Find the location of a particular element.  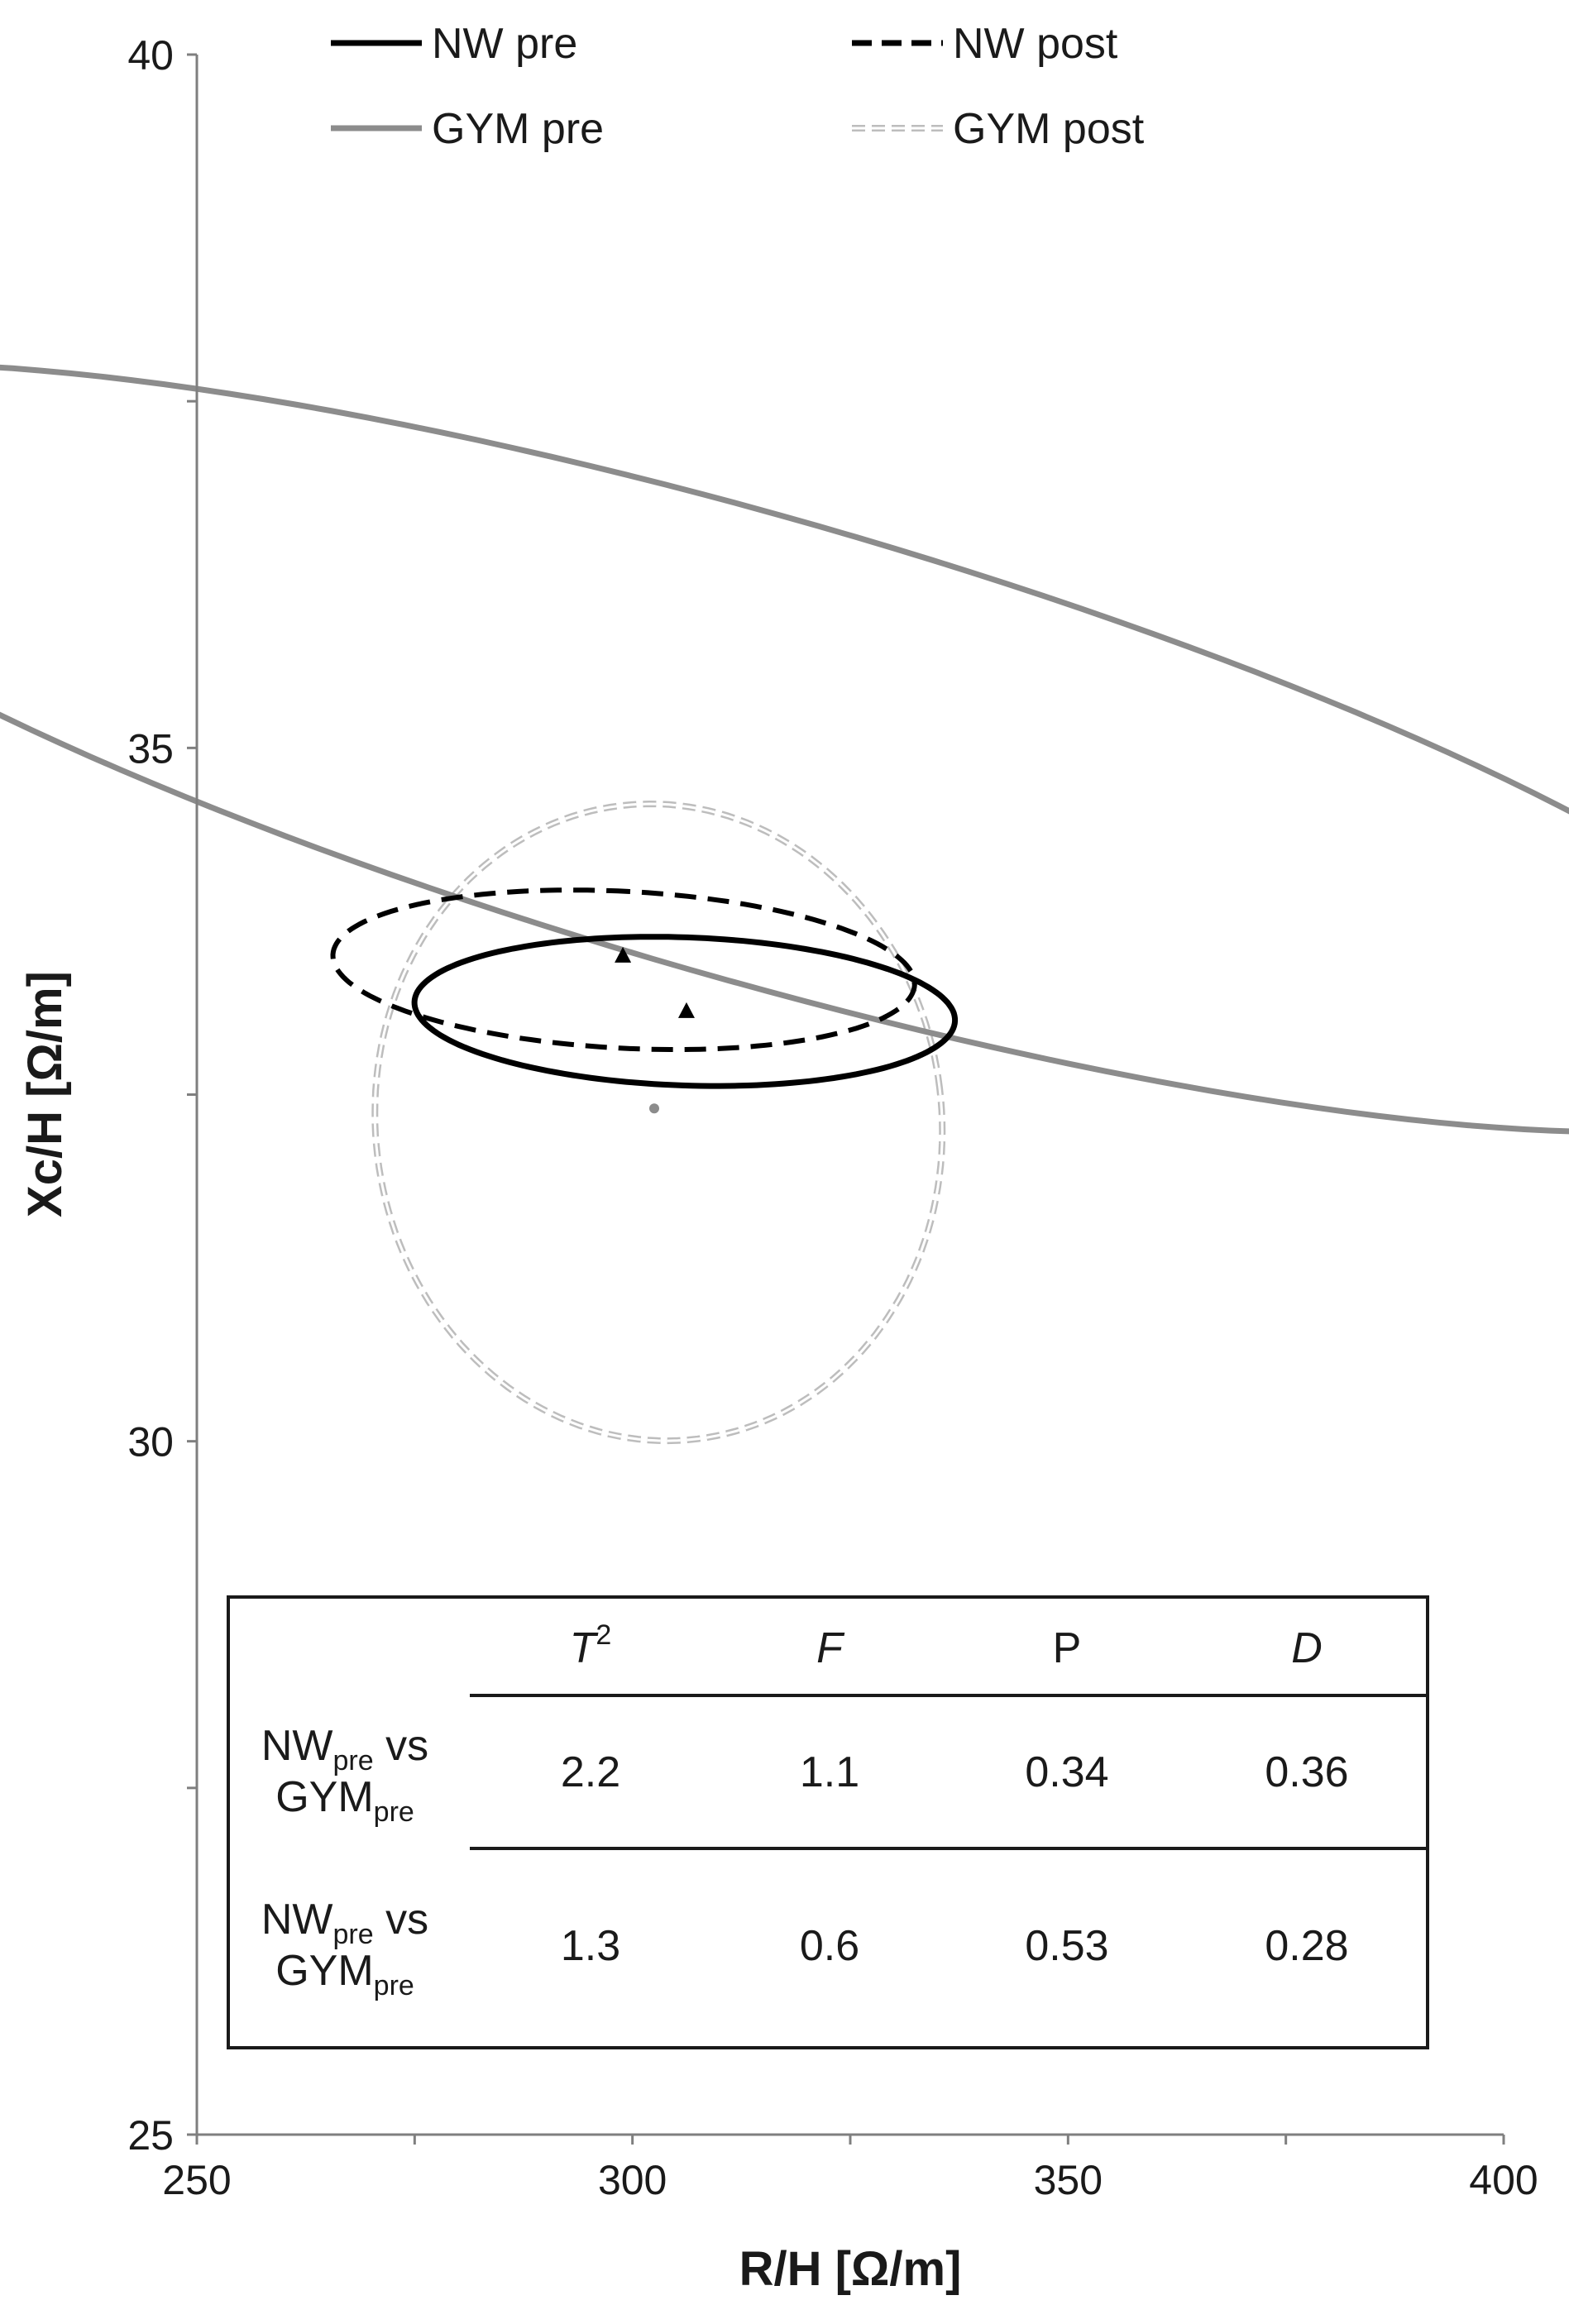

x-tick-label: 250 is located at coordinates (196, 2180).